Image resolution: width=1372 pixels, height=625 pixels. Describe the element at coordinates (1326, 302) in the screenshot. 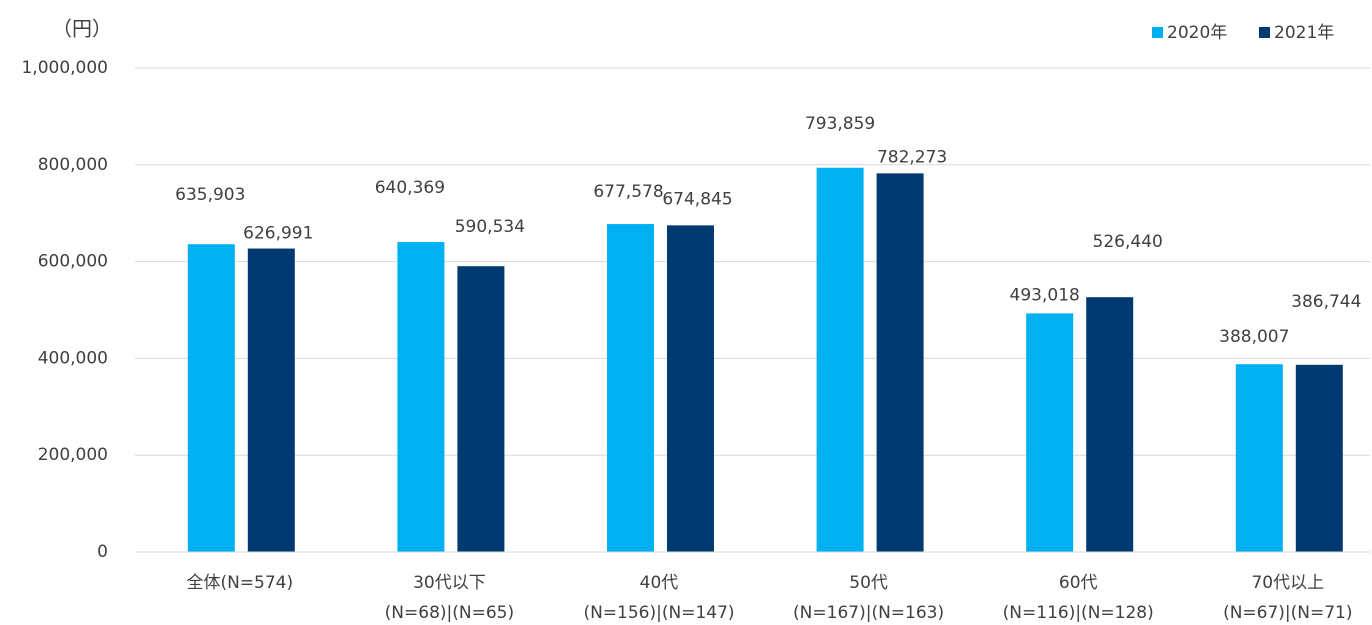

I see `data-label: 386,744` at that location.